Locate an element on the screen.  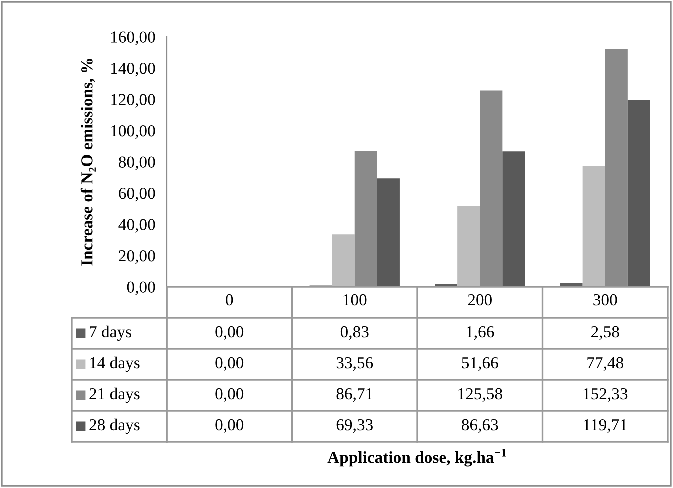
data-label: 2,58 is located at coordinates (606, 333).